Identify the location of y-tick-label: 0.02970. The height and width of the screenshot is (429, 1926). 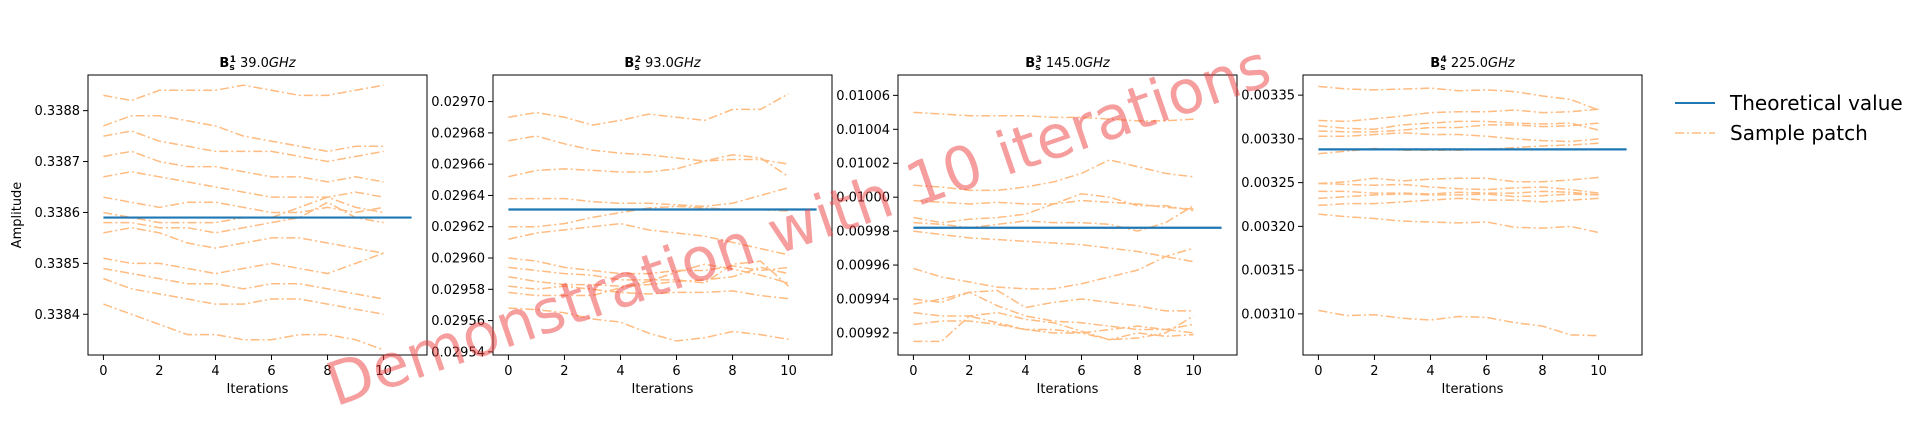
(458, 102).